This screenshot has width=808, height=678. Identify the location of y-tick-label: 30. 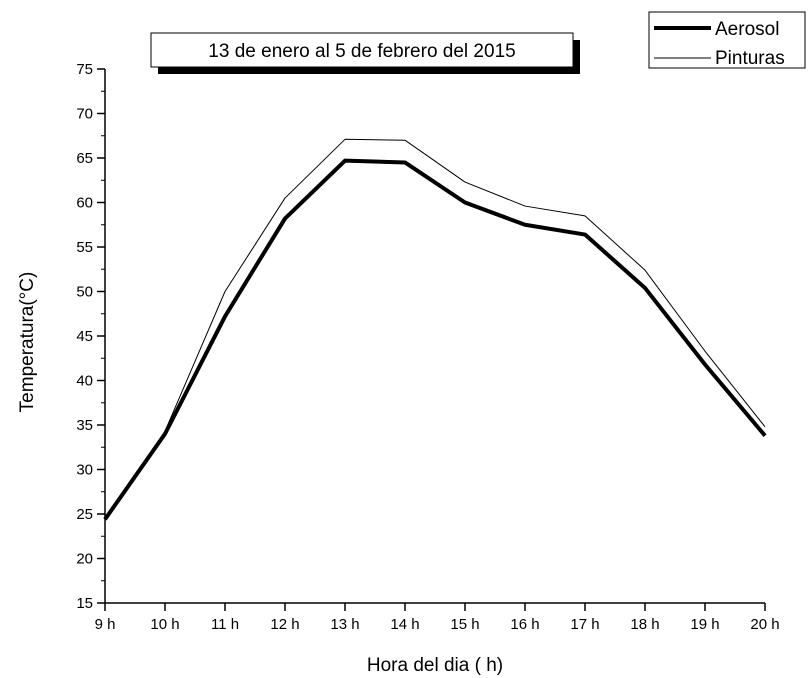
(84, 470).